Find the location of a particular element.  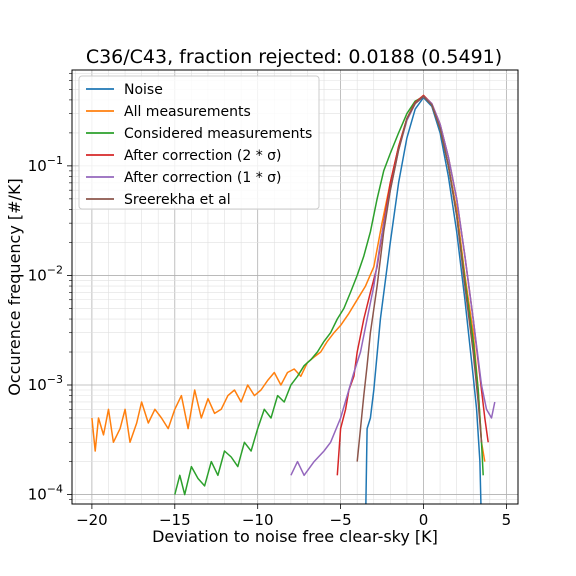

legend-label: All measurements is located at coordinates (187, 112).